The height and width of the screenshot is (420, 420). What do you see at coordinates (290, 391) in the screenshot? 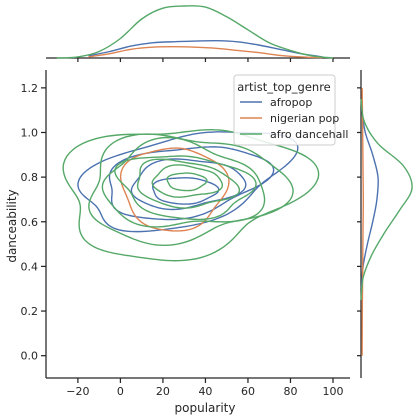
I see `x-tick-label-80: 80` at bounding box center [290, 391].